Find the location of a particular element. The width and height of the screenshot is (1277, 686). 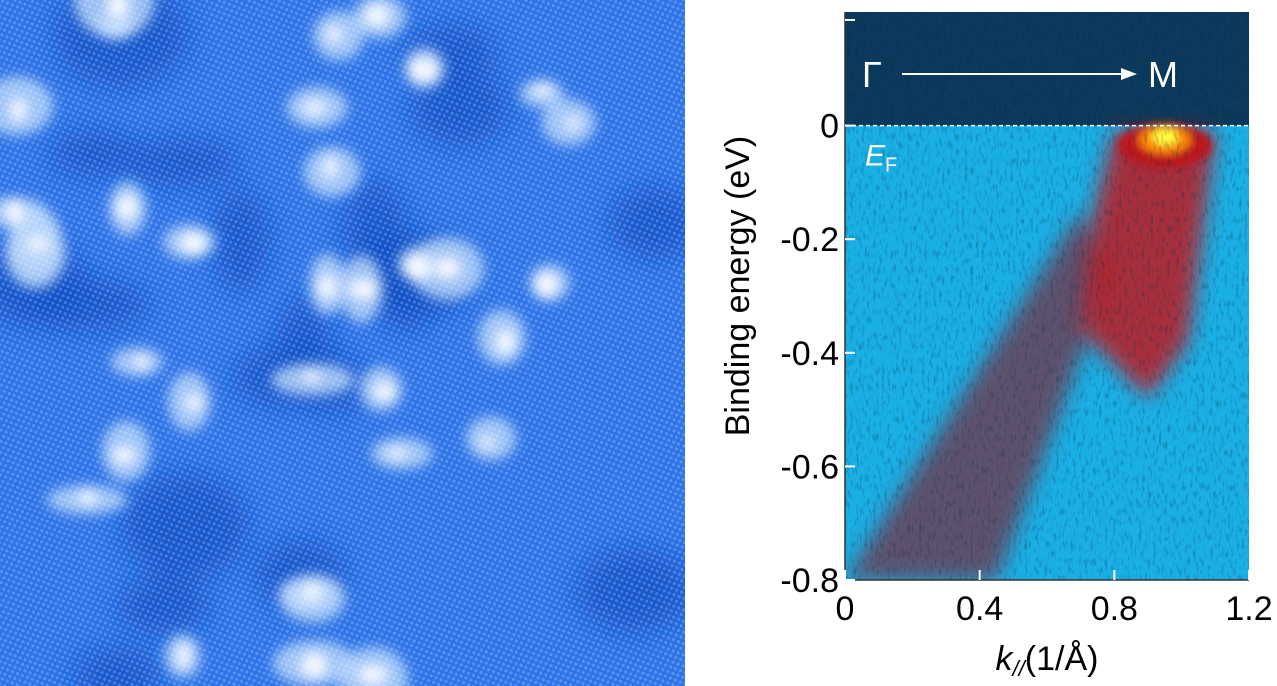

y-tick-label: -0.4 is located at coordinates (809, 354).